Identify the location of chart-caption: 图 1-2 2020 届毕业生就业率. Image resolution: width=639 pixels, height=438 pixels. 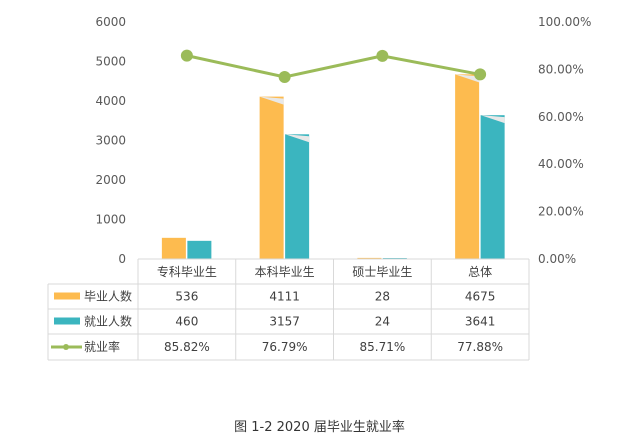
(319, 427).